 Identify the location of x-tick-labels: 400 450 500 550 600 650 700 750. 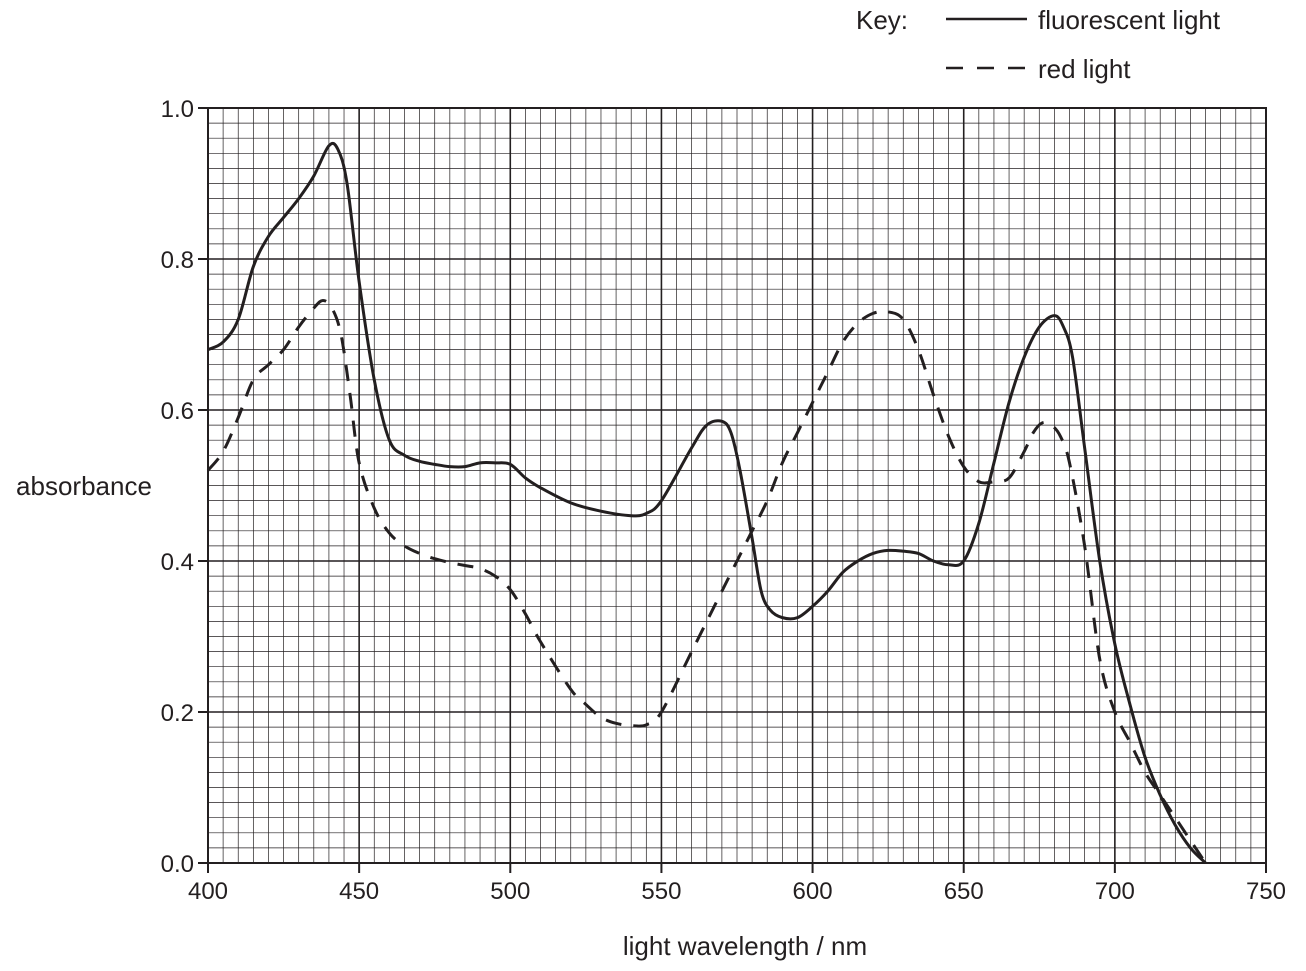
(737, 891).